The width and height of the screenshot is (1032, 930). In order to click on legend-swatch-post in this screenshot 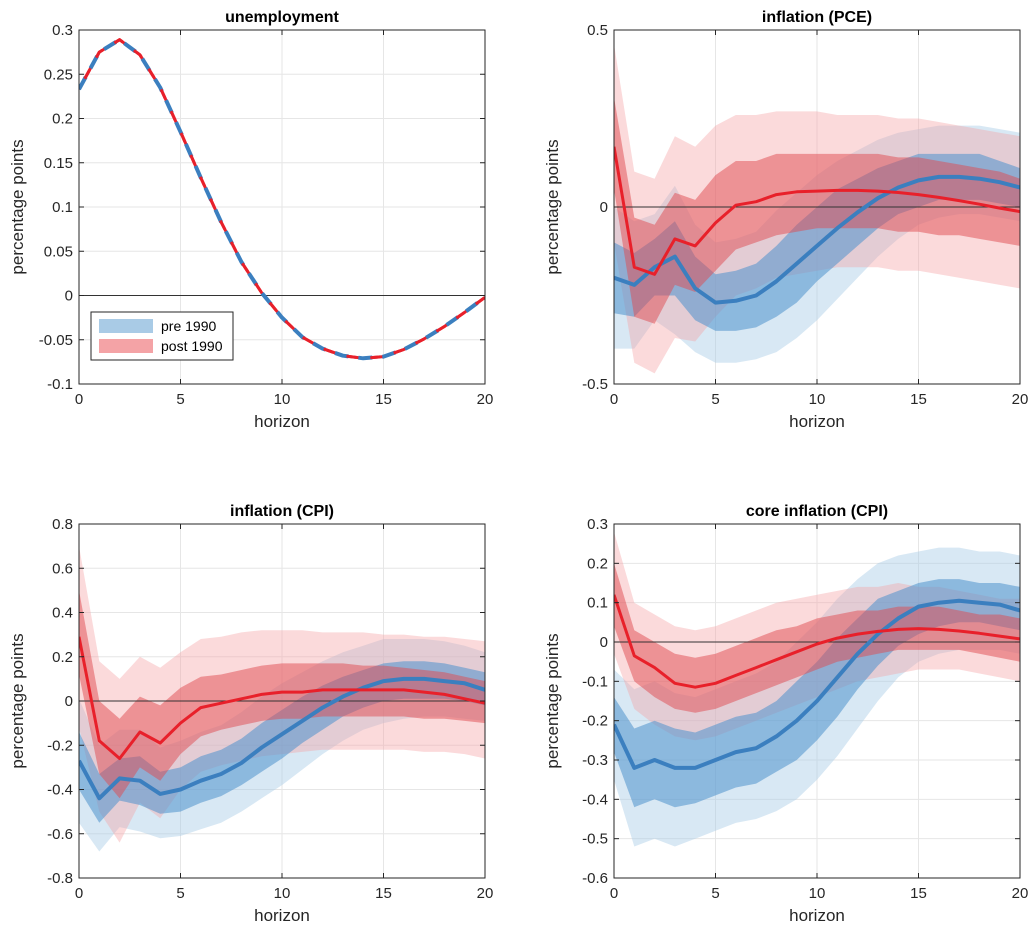, I will do `click(126, 346)`.